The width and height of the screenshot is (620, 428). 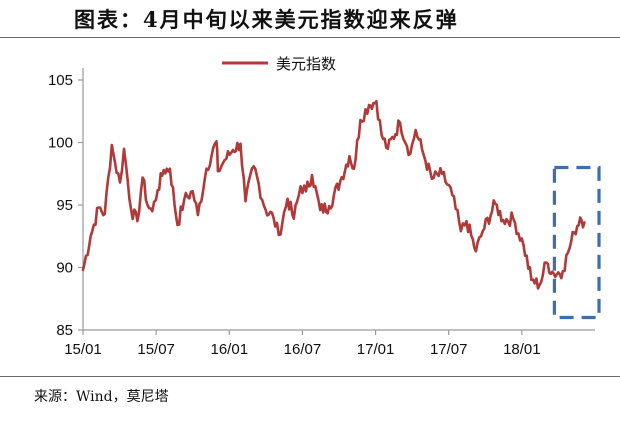 I want to click on x-tick-label: 16/07, so click(x=303, y=349).